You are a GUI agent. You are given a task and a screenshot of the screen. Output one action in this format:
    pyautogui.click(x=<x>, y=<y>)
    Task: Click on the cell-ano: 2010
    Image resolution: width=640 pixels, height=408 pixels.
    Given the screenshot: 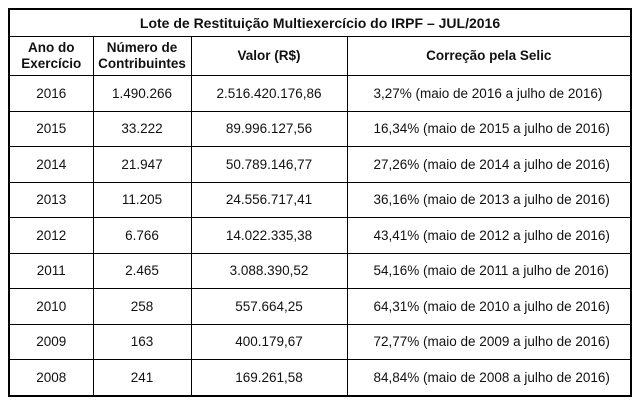 What is the action you would take?
    pyautogui.click(x=51, y=306)
    